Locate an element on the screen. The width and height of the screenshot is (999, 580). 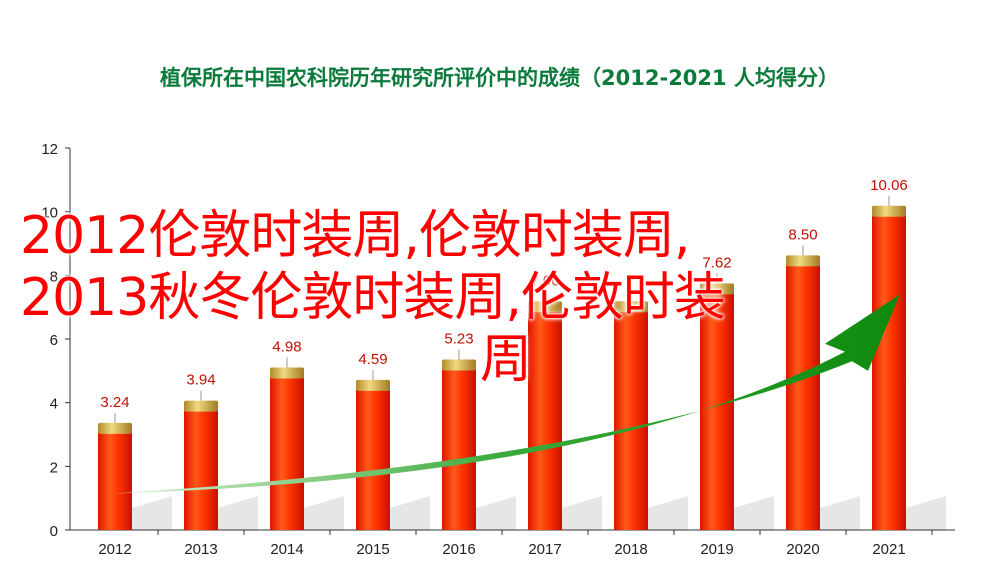
y-tick-label: 10 is located at coordinates (49, 213).